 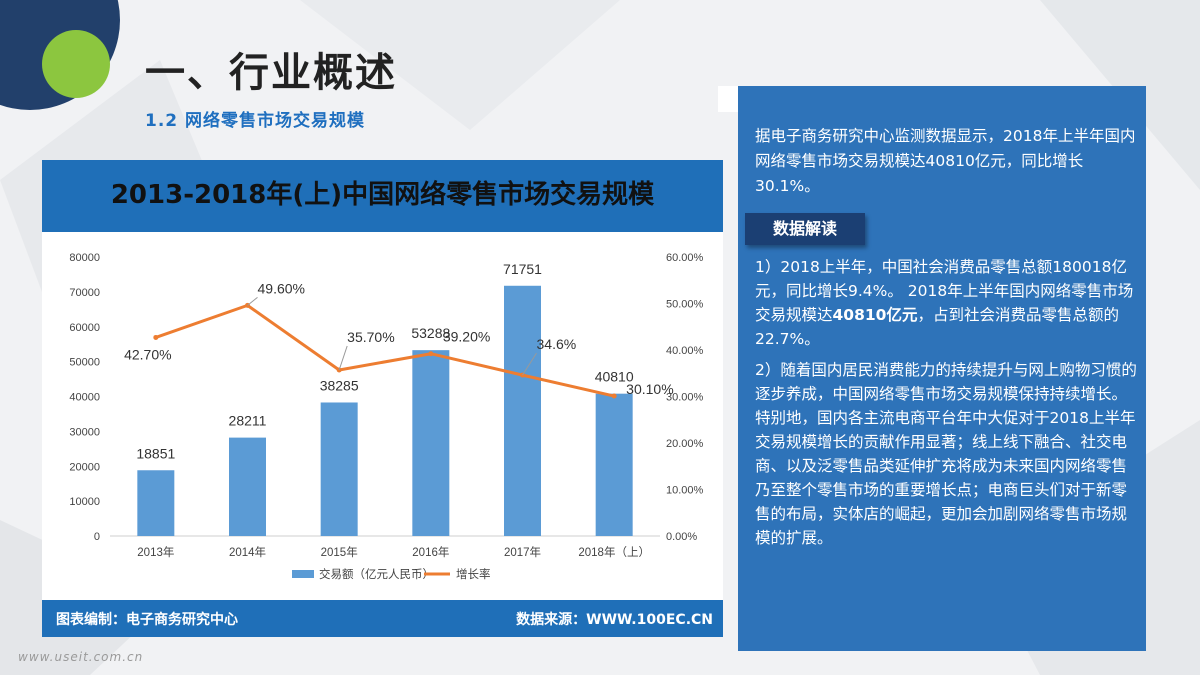 What do you see at coordinates (147, 354) in the screenshot?
I see `growth-rate-label: 42.70%` at bounding box center [147, 354].